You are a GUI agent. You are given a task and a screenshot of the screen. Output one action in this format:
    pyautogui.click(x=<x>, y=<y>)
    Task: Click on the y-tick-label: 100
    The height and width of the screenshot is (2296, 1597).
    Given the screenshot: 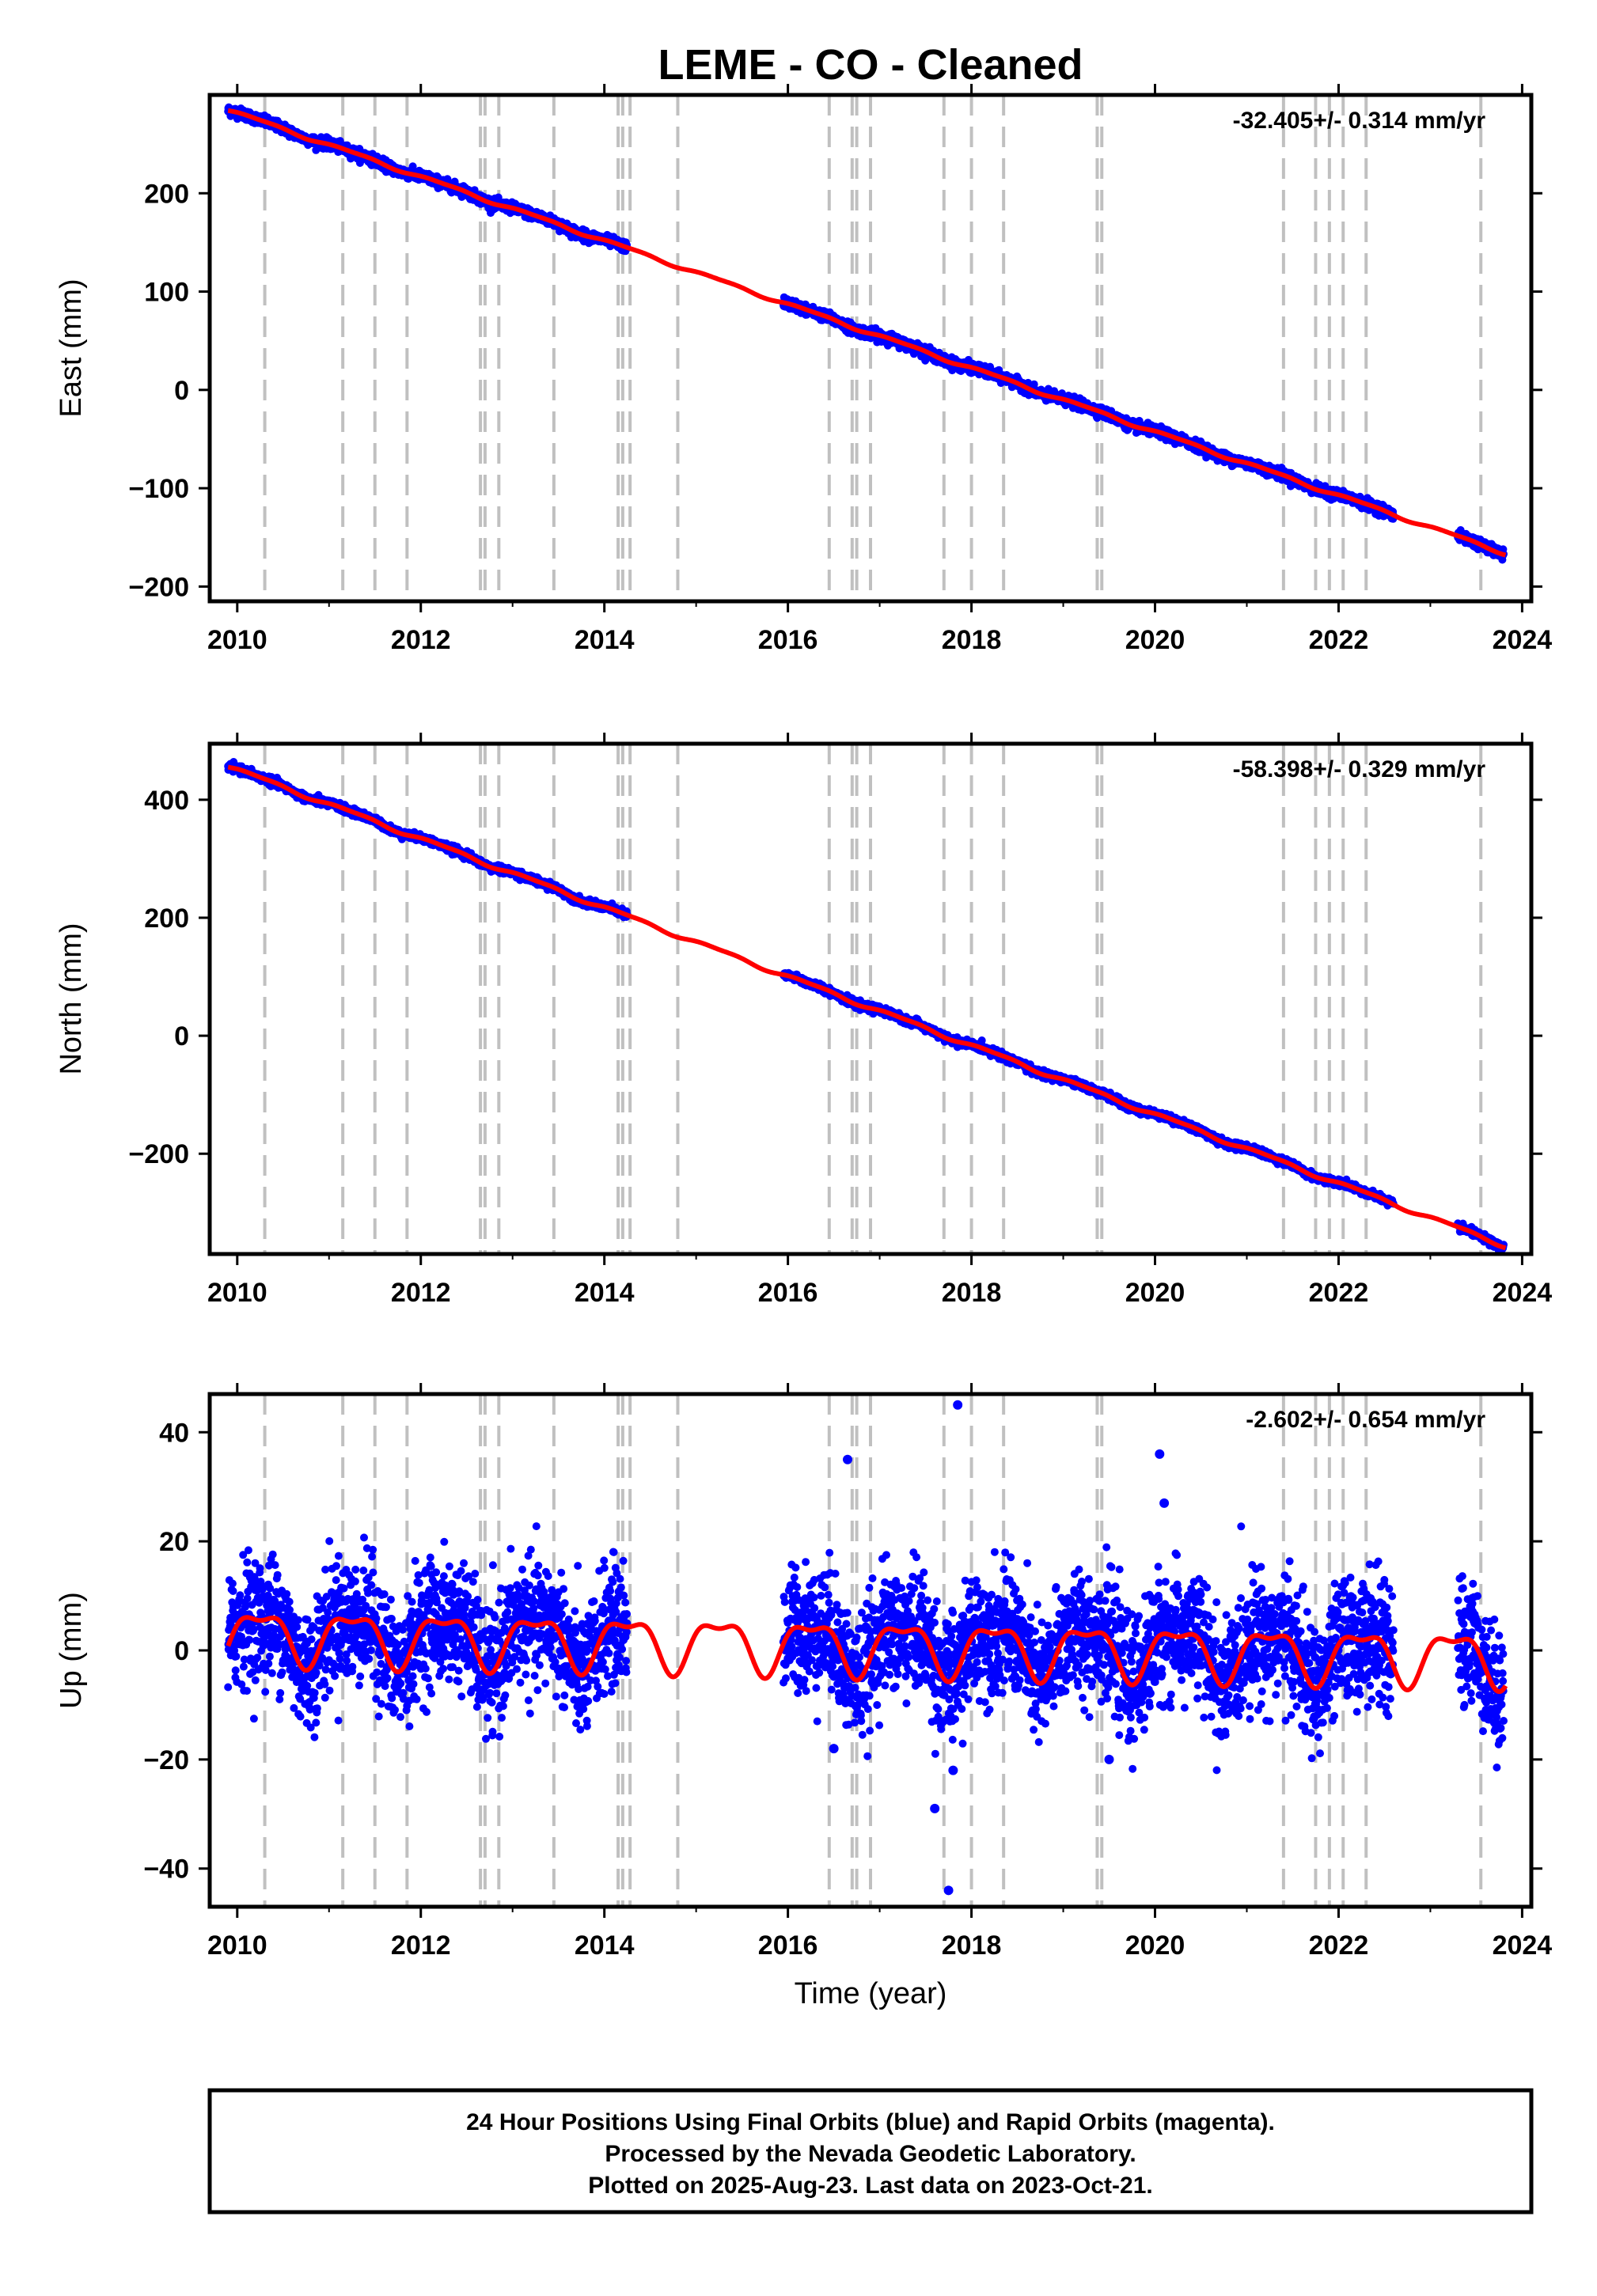 What is the action you would take?
    pyautogui.click(x=166, y=293)
    